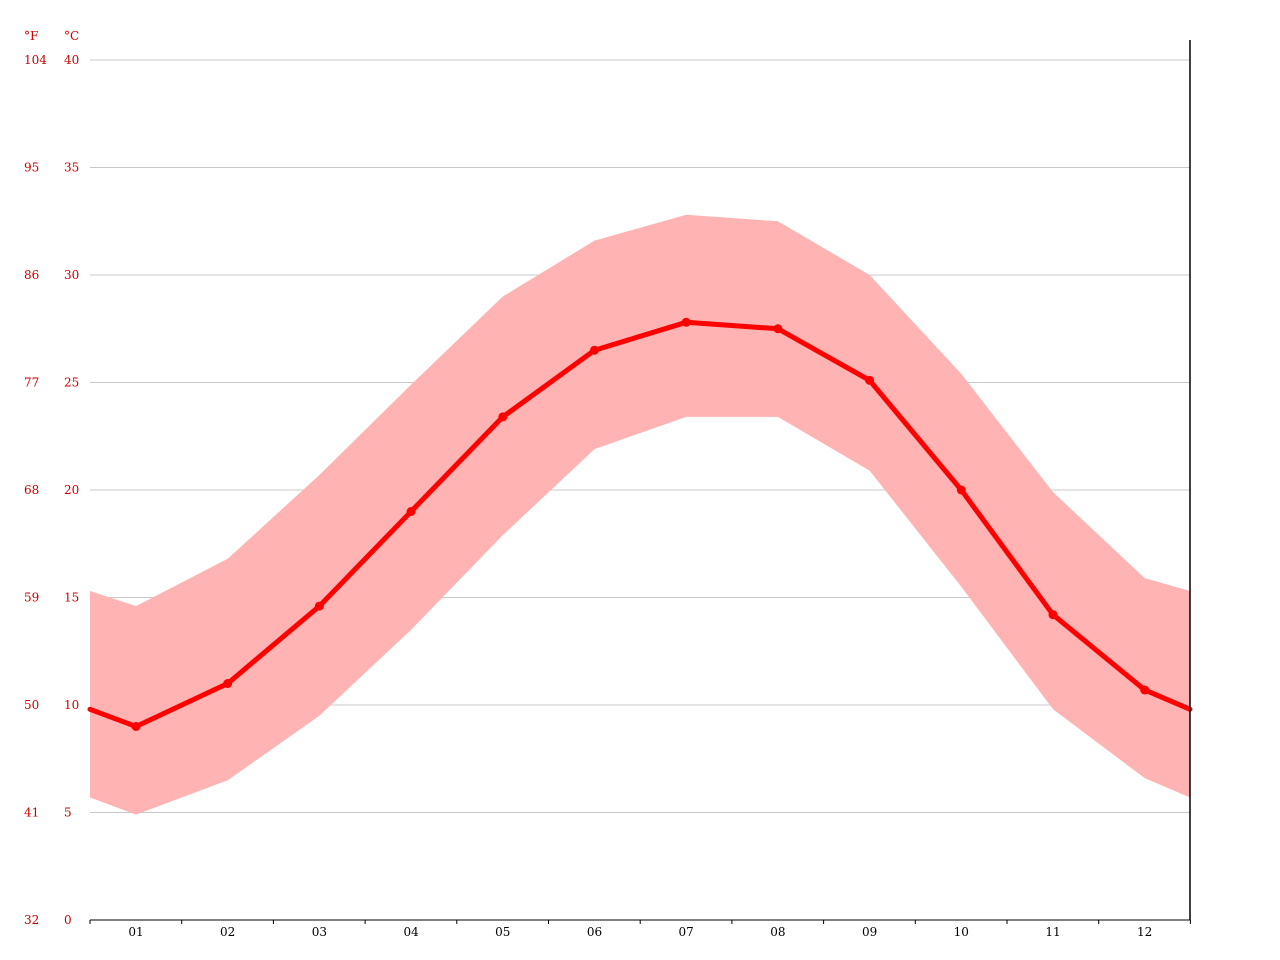 This screenshot has height=960, width=1280. I want to click on x-tick-label: 01, so click(135, 932).